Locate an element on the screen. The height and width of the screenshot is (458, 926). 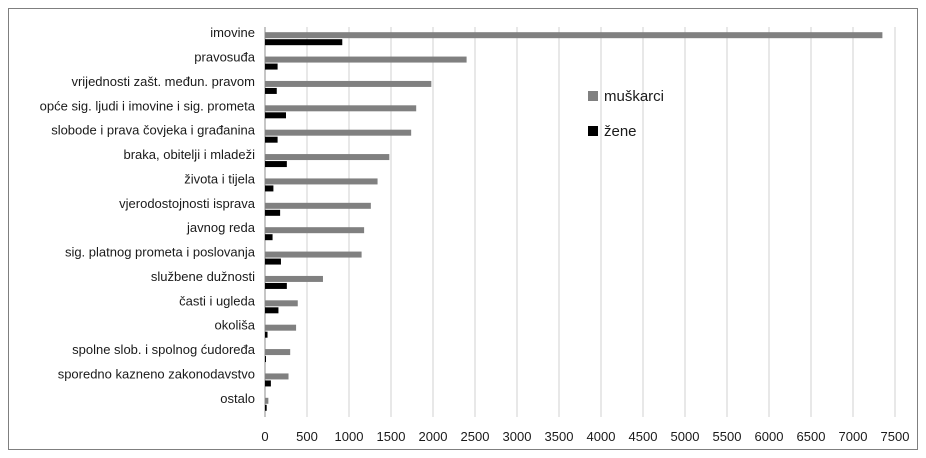
x-tick-label: 7000 is located at coordinates (853, 436).